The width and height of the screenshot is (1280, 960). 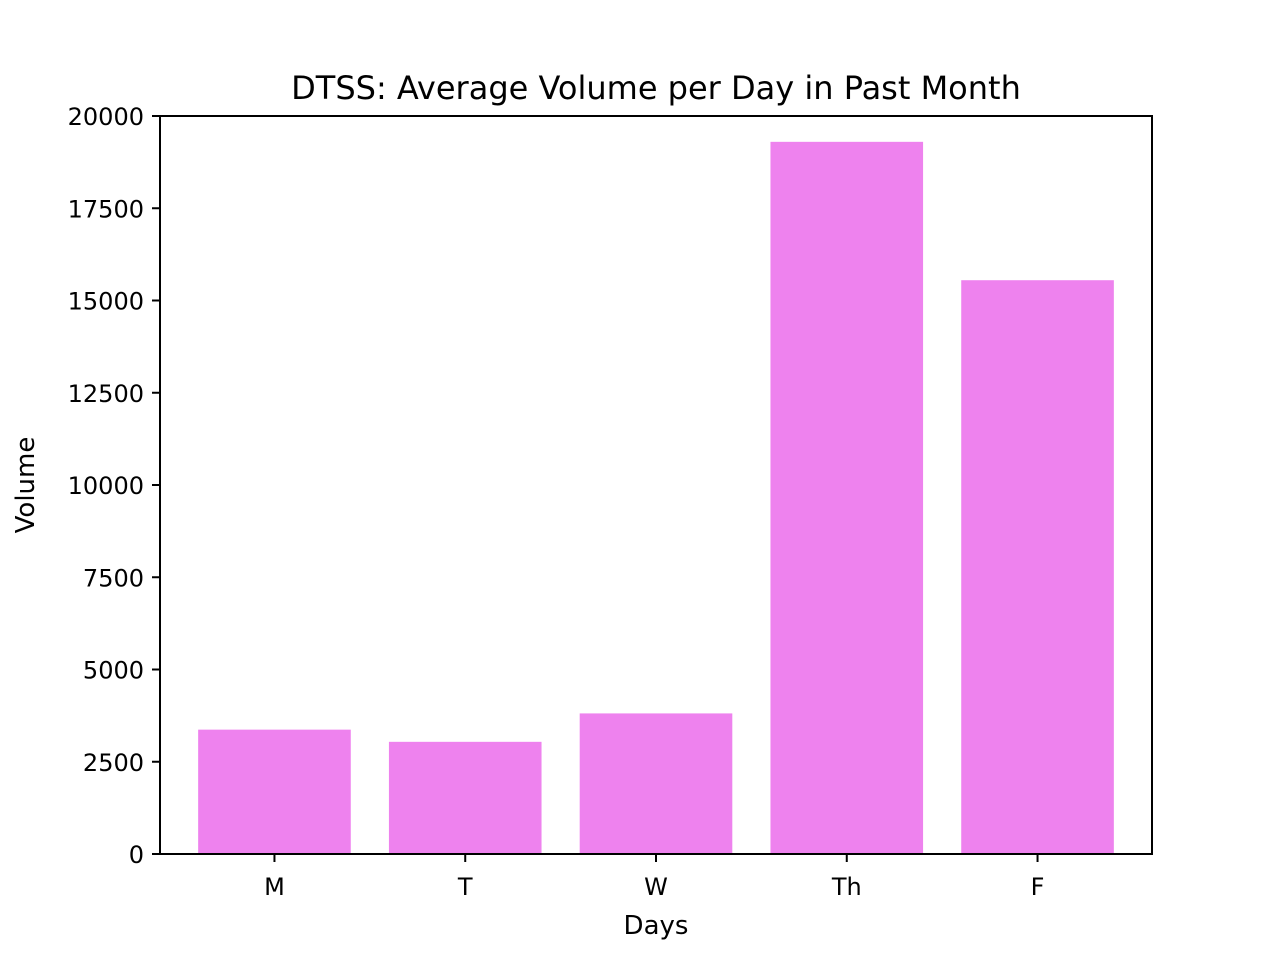 What do you see at coordinates (465, 887) in the screenshot?
I see `x-tick-label: T` at bounding box center [465, 887].